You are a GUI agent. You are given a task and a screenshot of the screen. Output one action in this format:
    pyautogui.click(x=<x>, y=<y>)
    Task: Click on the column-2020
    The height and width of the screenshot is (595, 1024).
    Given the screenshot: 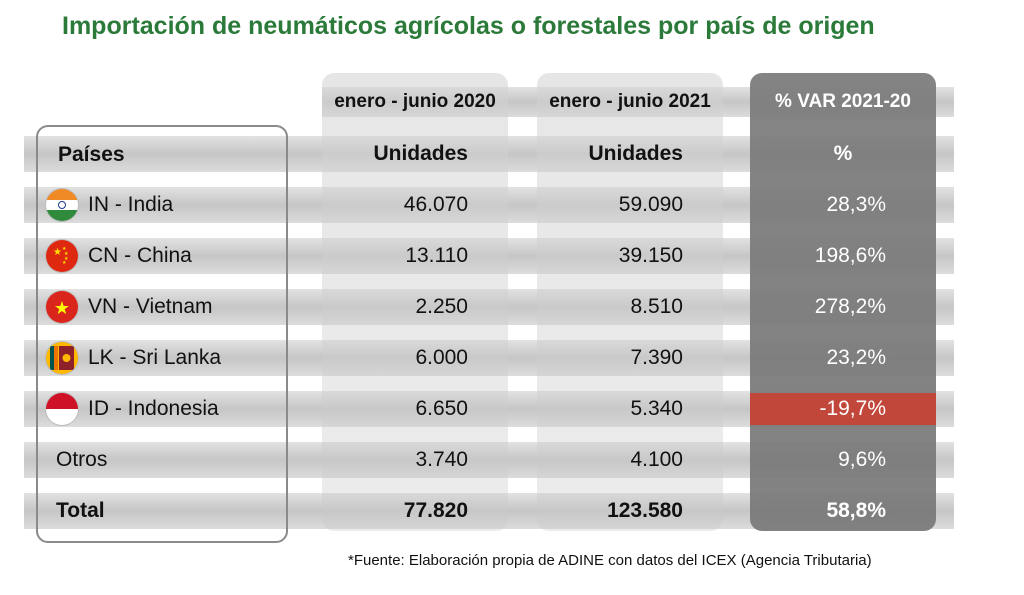 What is the action you would take?
    pyautogui.click(x=415, y=302)
    